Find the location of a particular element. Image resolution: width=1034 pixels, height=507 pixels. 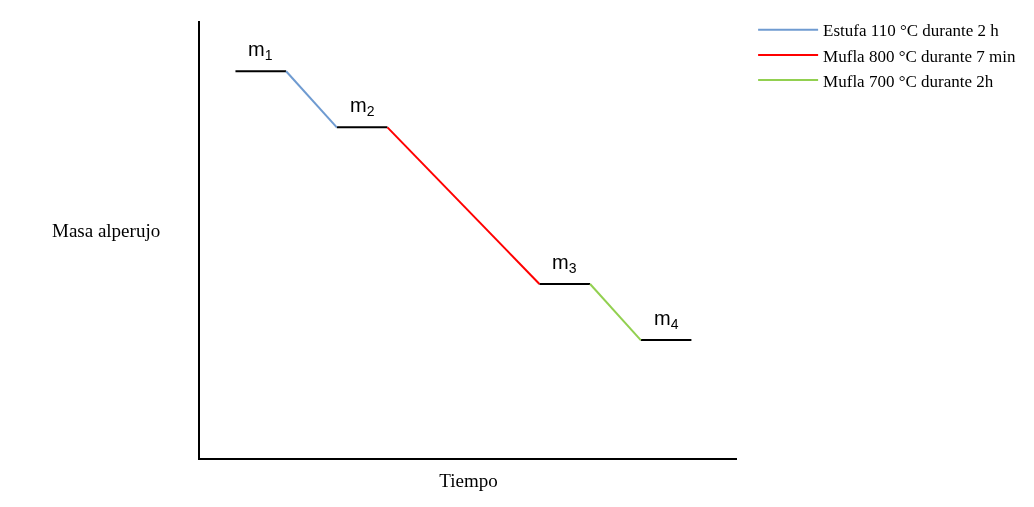

annotation: m$_{3}$ is located at coordinates (564, 264).